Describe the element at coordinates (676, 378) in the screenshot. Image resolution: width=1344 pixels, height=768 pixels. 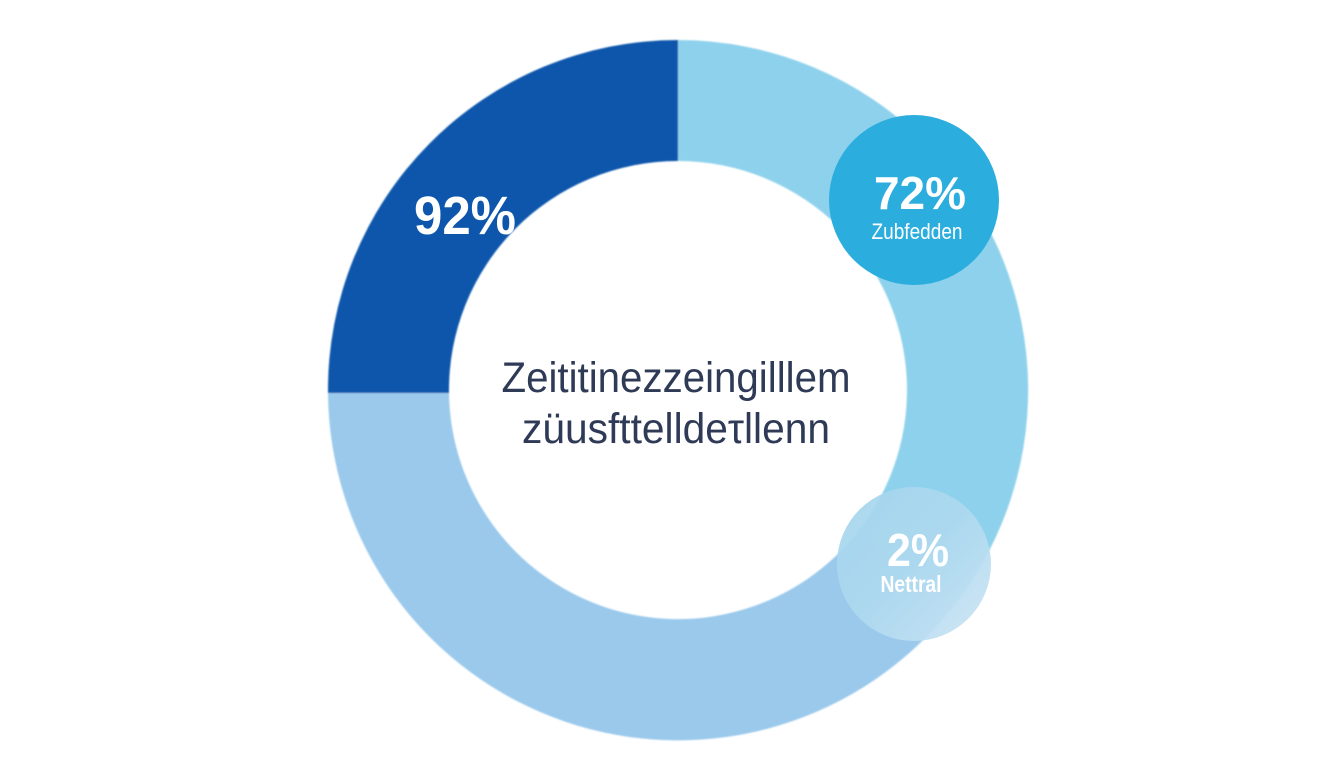
I see `svg-text: Zeititinezzeingilllem` at that location.